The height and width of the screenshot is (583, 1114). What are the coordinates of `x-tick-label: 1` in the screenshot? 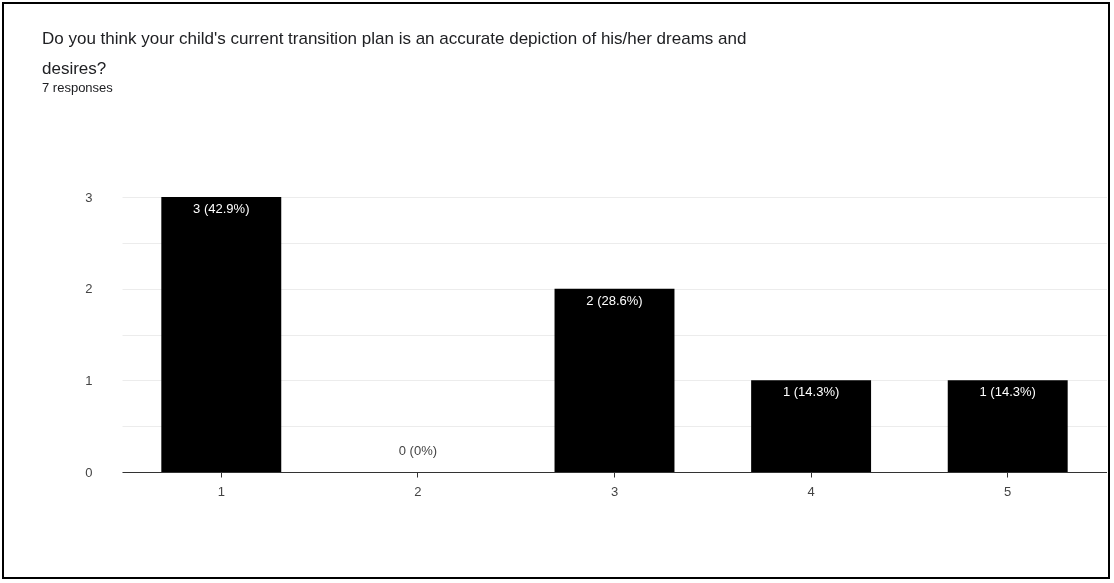 It's located at (221, 491).